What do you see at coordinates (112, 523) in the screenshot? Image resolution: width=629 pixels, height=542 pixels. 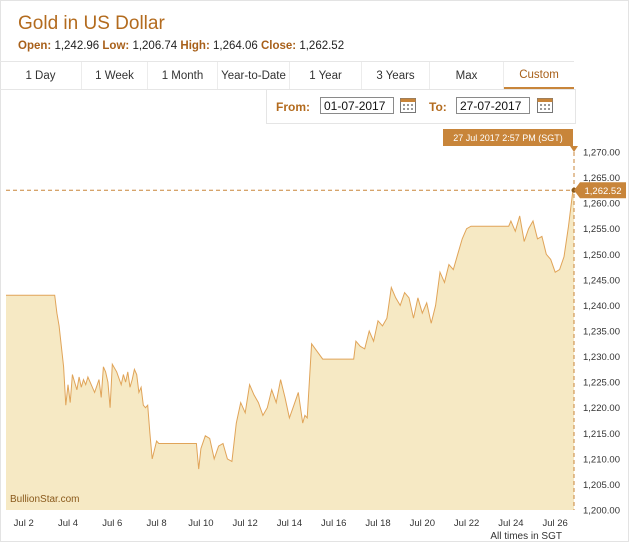 I see `x-tick-label: Jul 6` at bounding box center [112, 523].